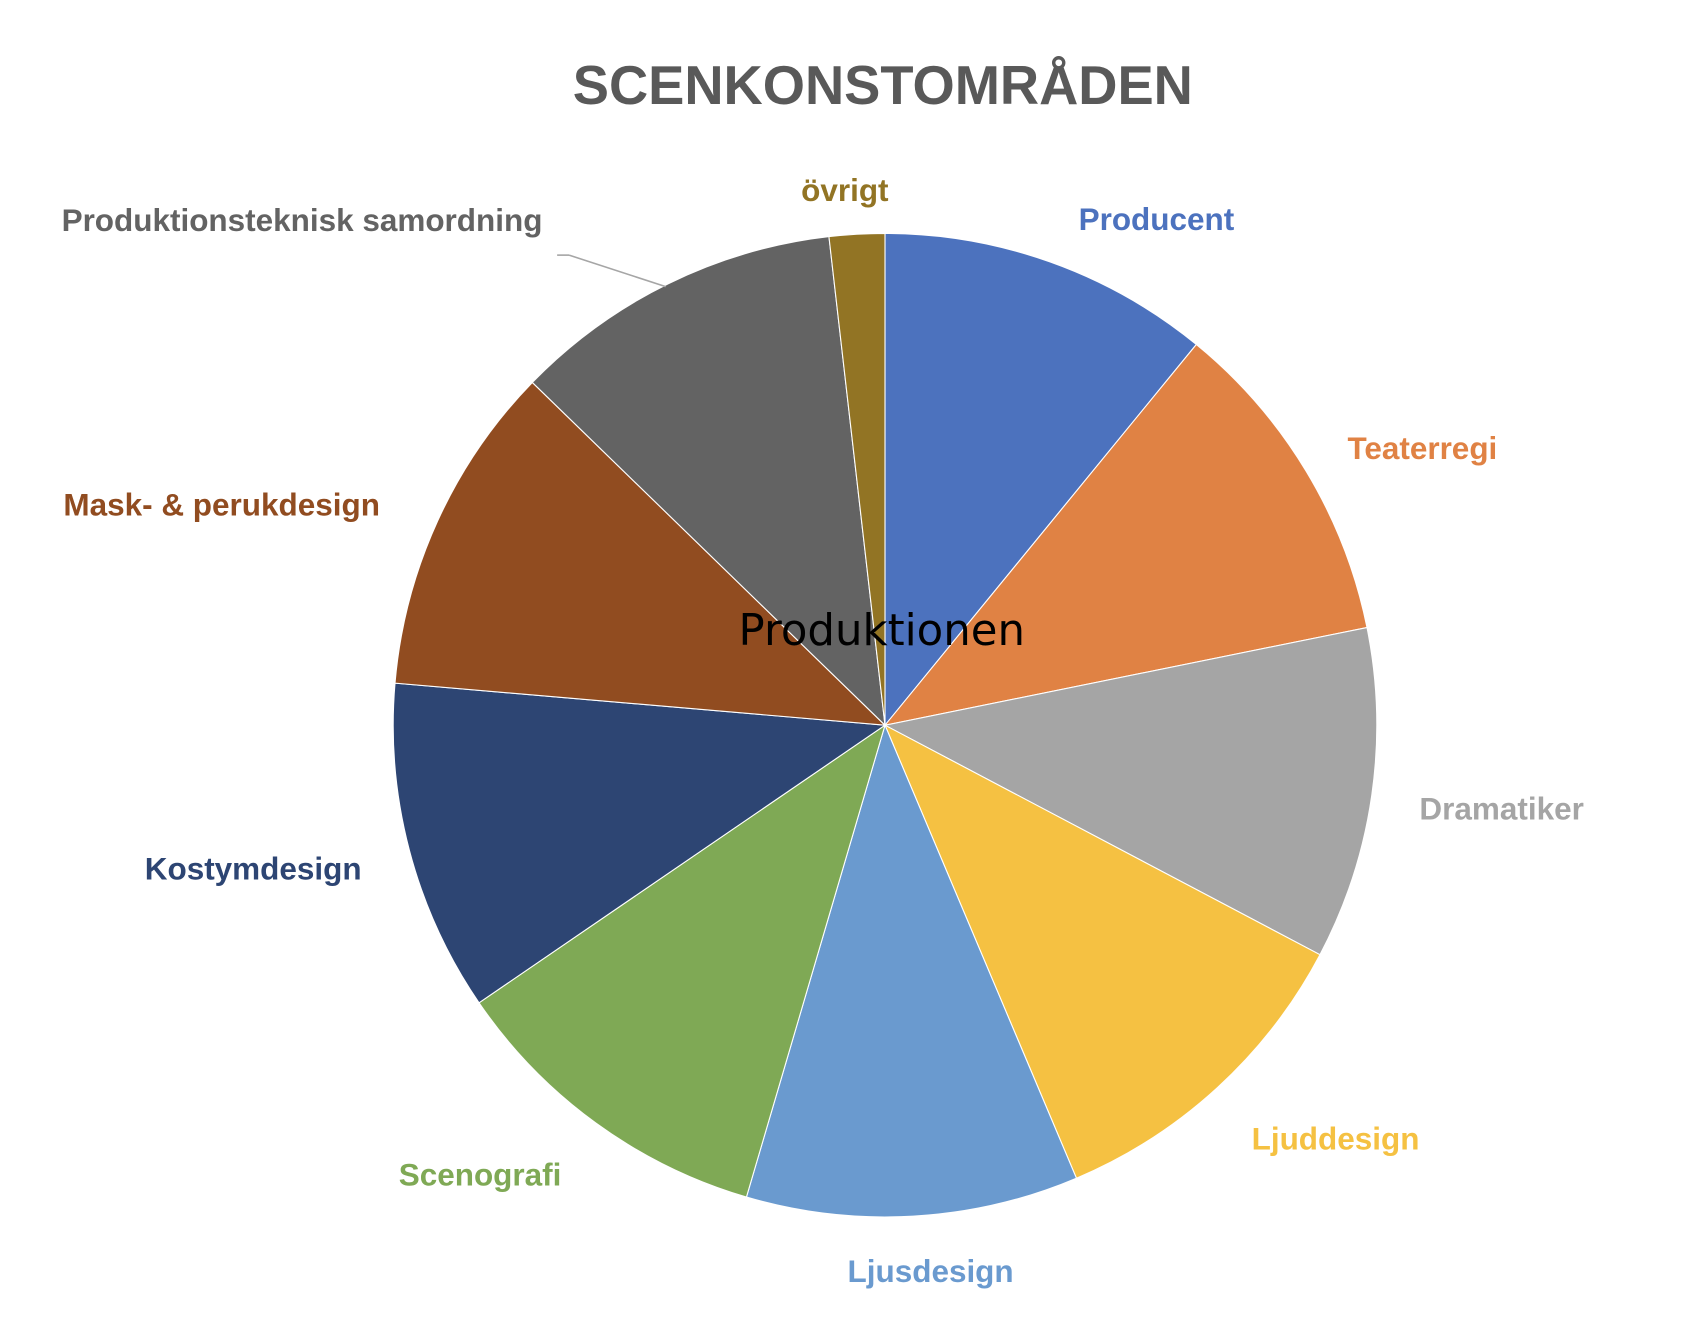 The image size is (1694, 1344). Describe the element at coordinates (1336, 1139) in the screenshot. I see `data-label: Ljuddesign` at that location.